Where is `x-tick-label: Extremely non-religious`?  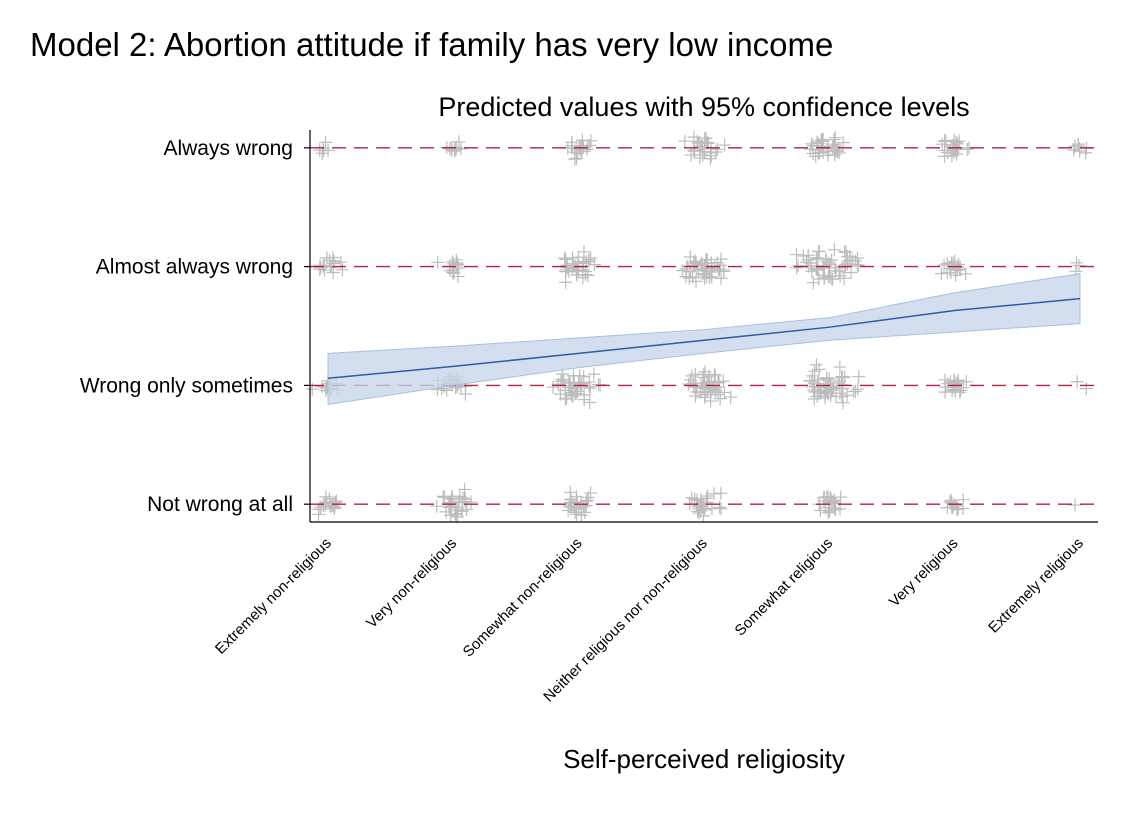 x-tick-label: Extremely non-religious is located at coordinates (273, 596).